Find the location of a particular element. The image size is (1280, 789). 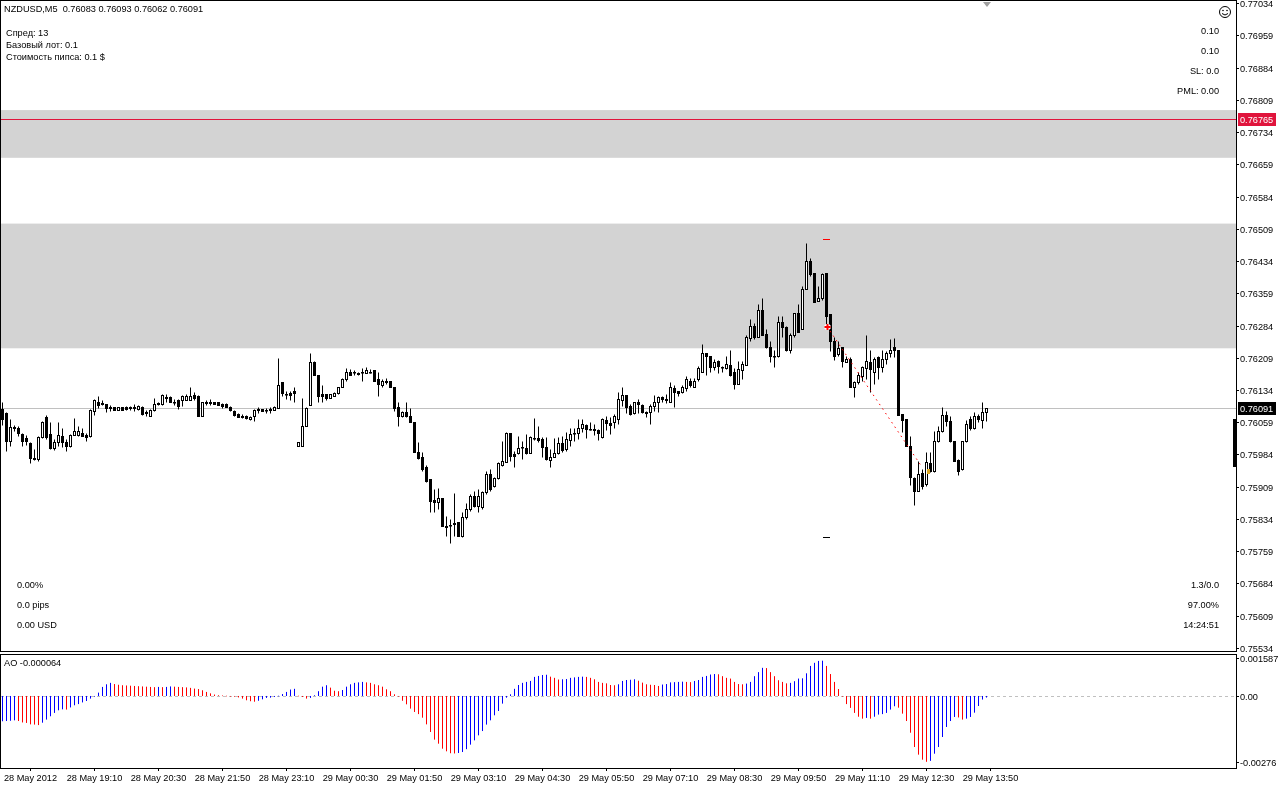

y-tick-label: 0.76884 is located at coordinates (1257, 68).